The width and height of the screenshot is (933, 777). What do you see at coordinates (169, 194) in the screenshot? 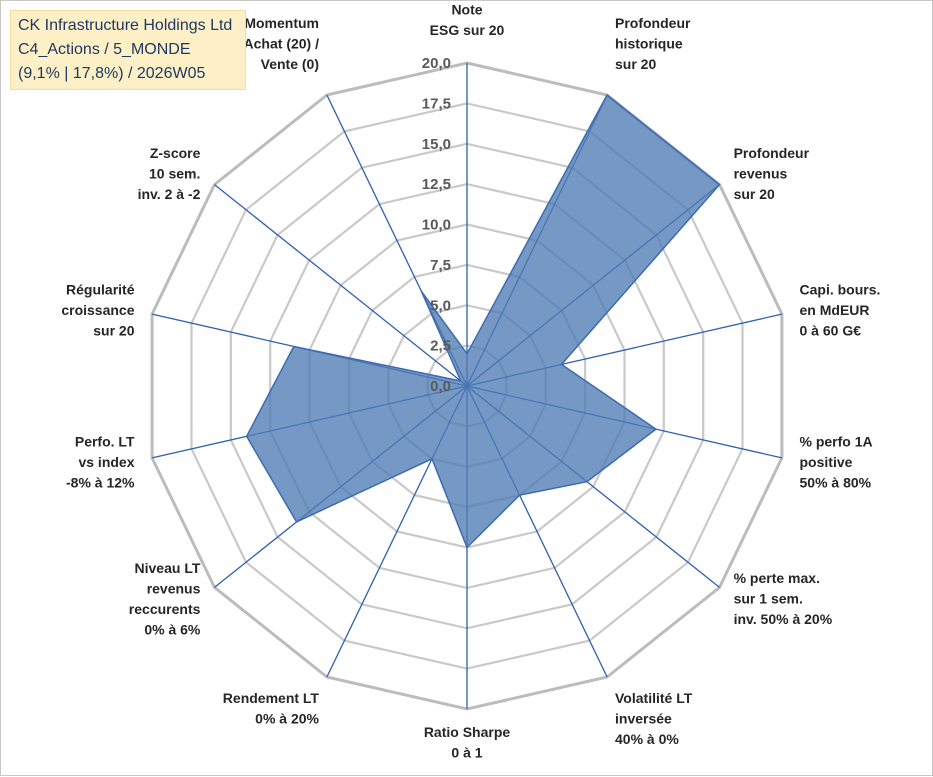
I see `axis-label-line: inv. 2 à -2` at bounding box center [169, 194].